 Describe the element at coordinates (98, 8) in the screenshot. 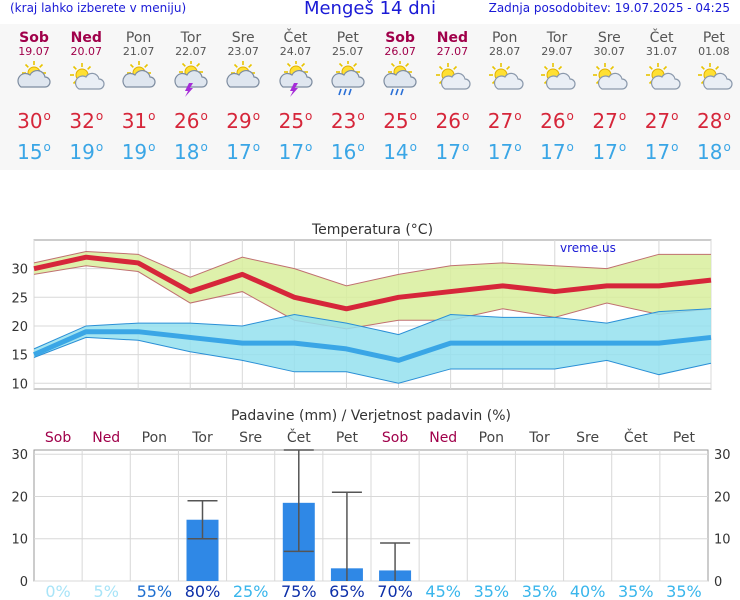

I see `location-menu-hint: (kraj lahko izberete v meniju)` at that location.